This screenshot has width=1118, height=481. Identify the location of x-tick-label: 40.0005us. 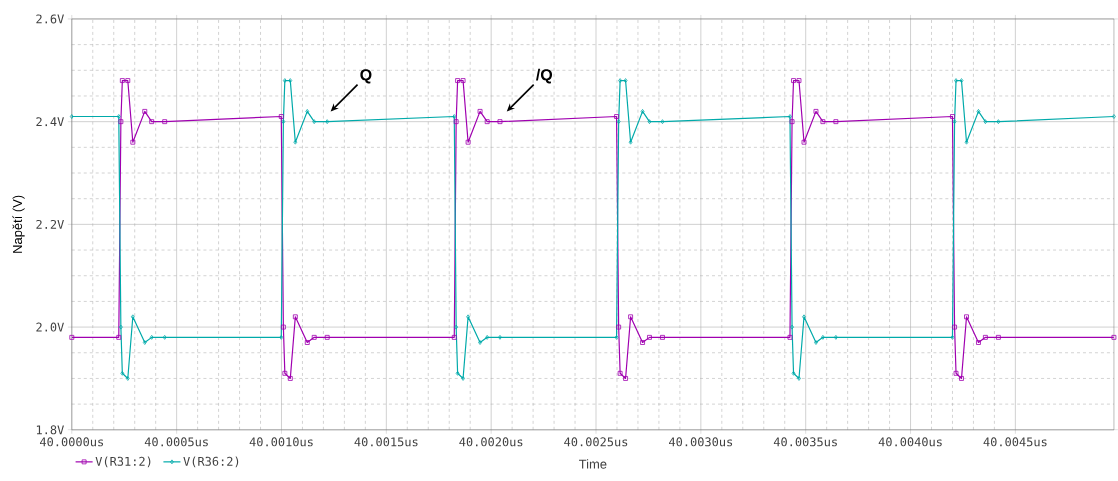
(176, 442).